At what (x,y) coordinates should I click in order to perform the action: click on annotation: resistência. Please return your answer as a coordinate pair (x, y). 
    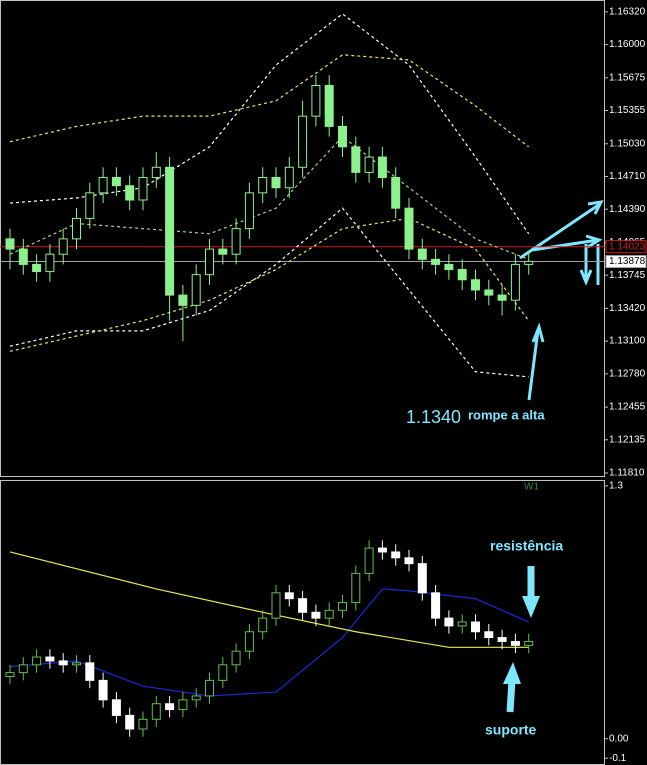
    Looking at the image, I should click on (526, 546).